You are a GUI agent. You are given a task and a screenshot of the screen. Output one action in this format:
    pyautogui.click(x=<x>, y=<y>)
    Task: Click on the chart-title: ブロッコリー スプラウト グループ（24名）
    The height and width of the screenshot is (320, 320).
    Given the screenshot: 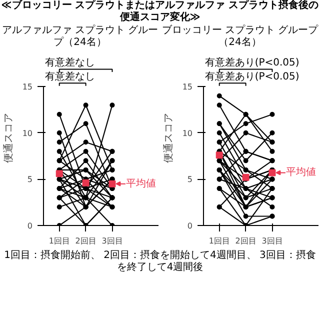 What is the action you would take?
    pyautogui.click(x=240, y=36)
    